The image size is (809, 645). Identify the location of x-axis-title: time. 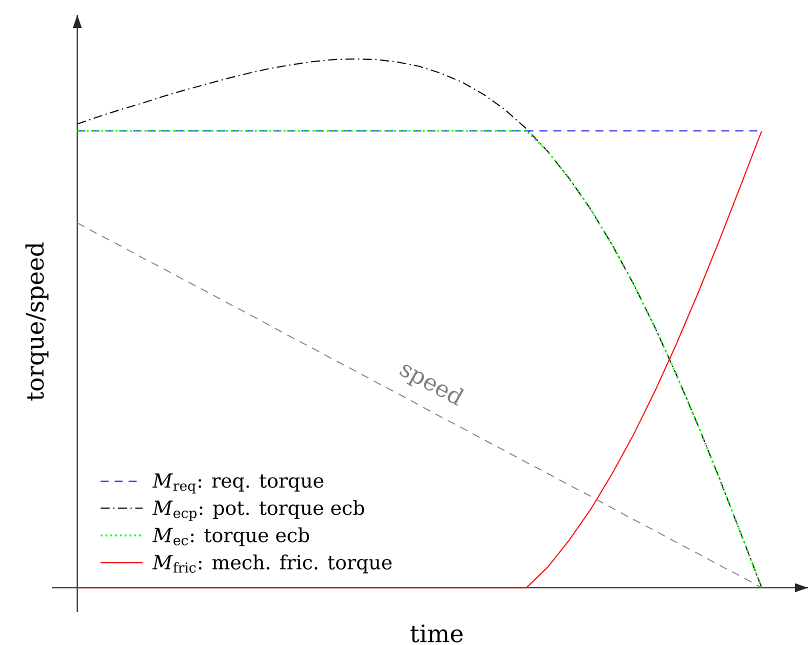
(436, 633).